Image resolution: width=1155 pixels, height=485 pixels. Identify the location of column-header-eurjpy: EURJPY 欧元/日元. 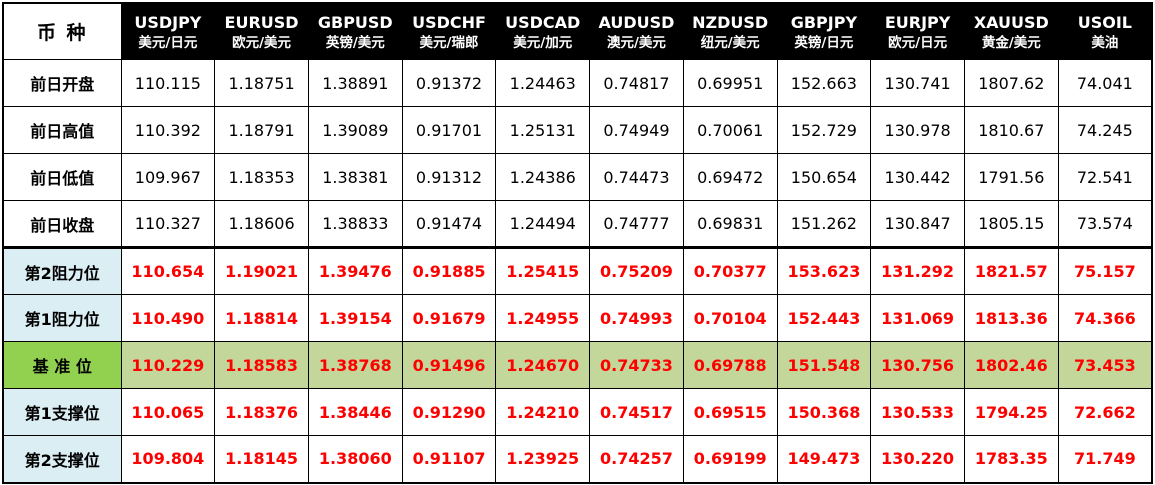
(917, 31).